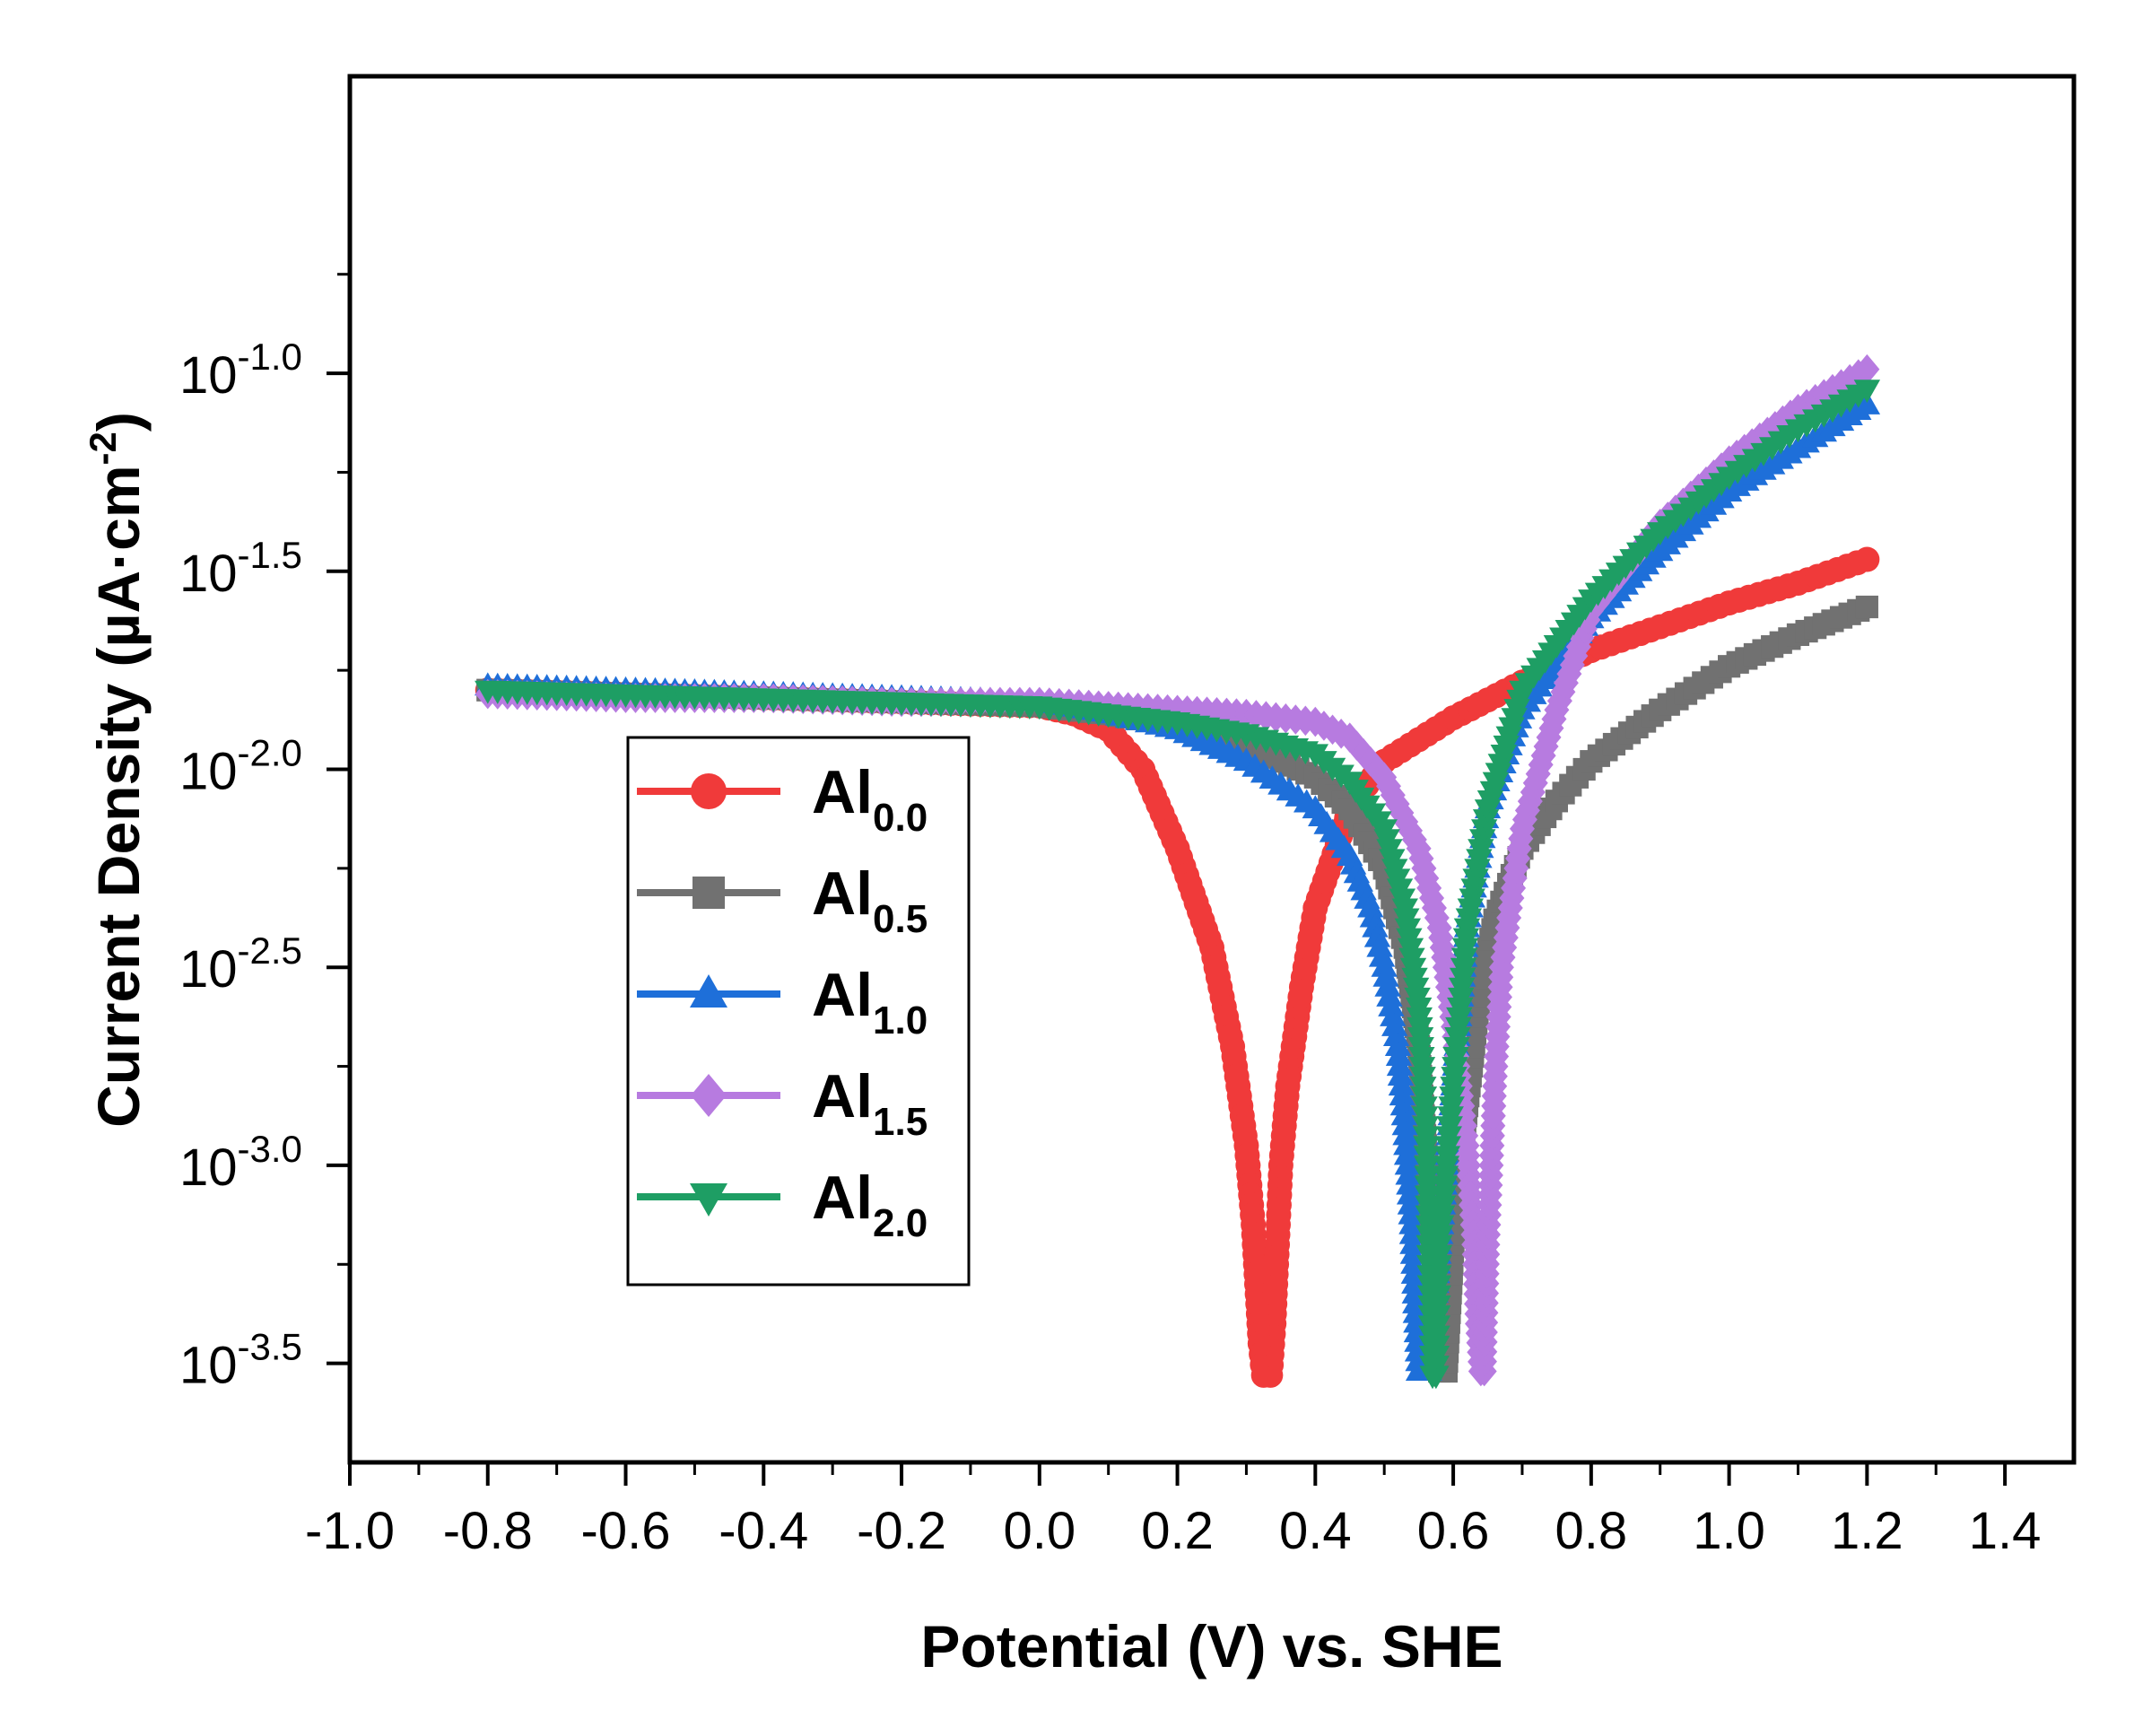 This screenshot has width=2134, height=1736. Describe the element at coordinates (488, 1531) in the screenshot. I see `x-tick-label: -0.8` at that location.